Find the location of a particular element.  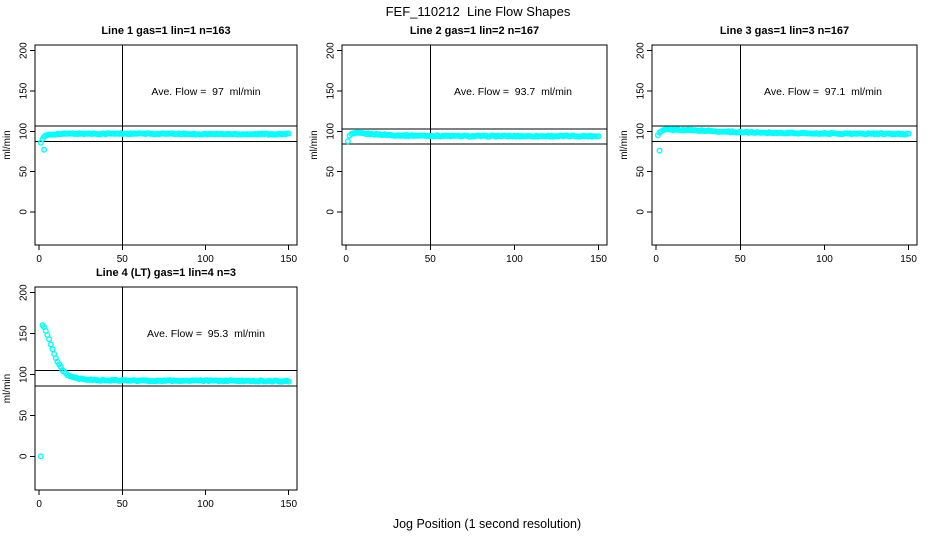

ave-flow-annotation-line-1: Ave. Flow = 97 ml/min is located at coordinates (206, 92).